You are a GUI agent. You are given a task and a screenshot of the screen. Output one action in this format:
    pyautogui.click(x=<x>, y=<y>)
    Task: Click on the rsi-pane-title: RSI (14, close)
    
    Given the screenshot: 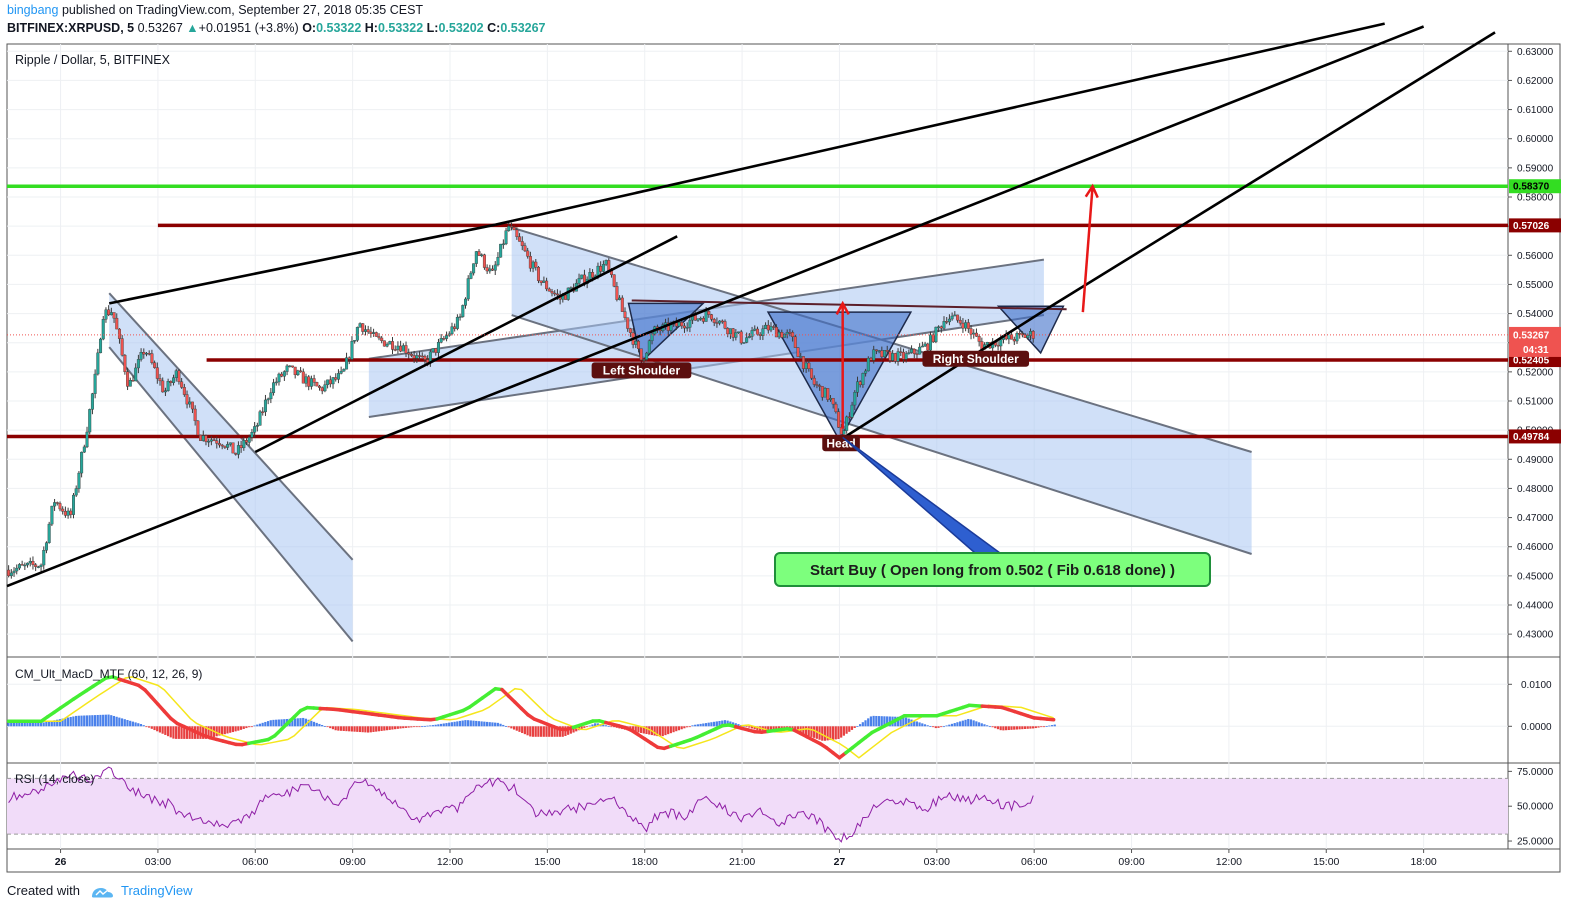 What is the action you would take?
    pyautogui.click(x=54, y=779)
    